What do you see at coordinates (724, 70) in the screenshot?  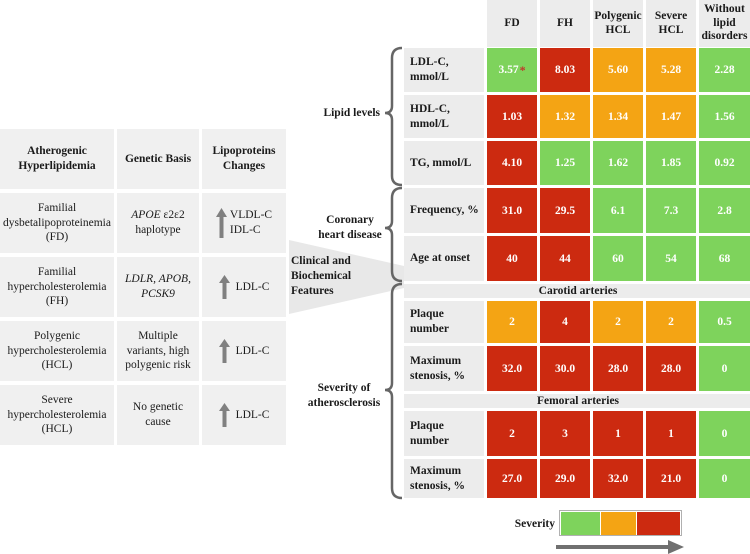 I see `value-cell: 2.28` at bounding box center [724, 70].